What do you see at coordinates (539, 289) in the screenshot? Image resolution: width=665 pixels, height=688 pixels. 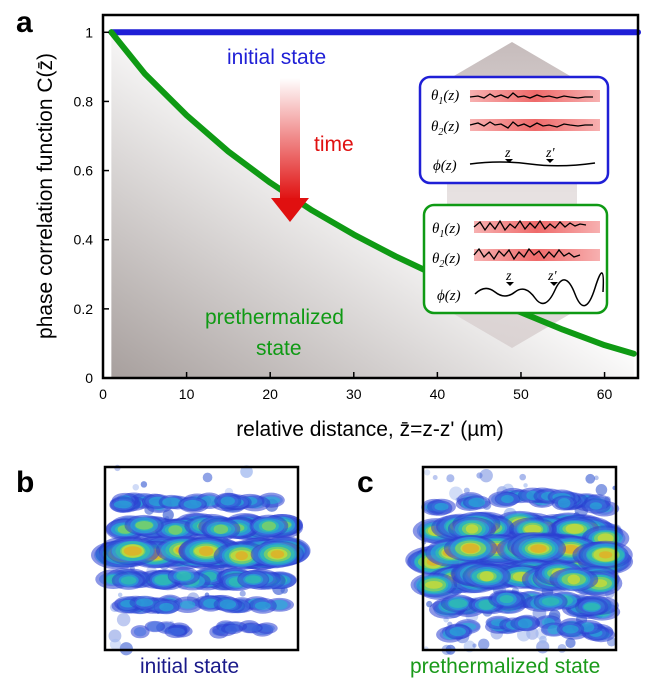 I see `inset2-phi-trace` at bounding box center [539, 289].